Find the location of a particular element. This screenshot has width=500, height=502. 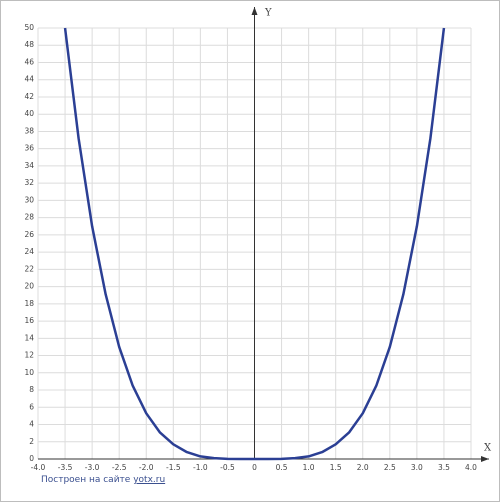

x-tick-label: -2.5 is located at coordinates (119, 467).